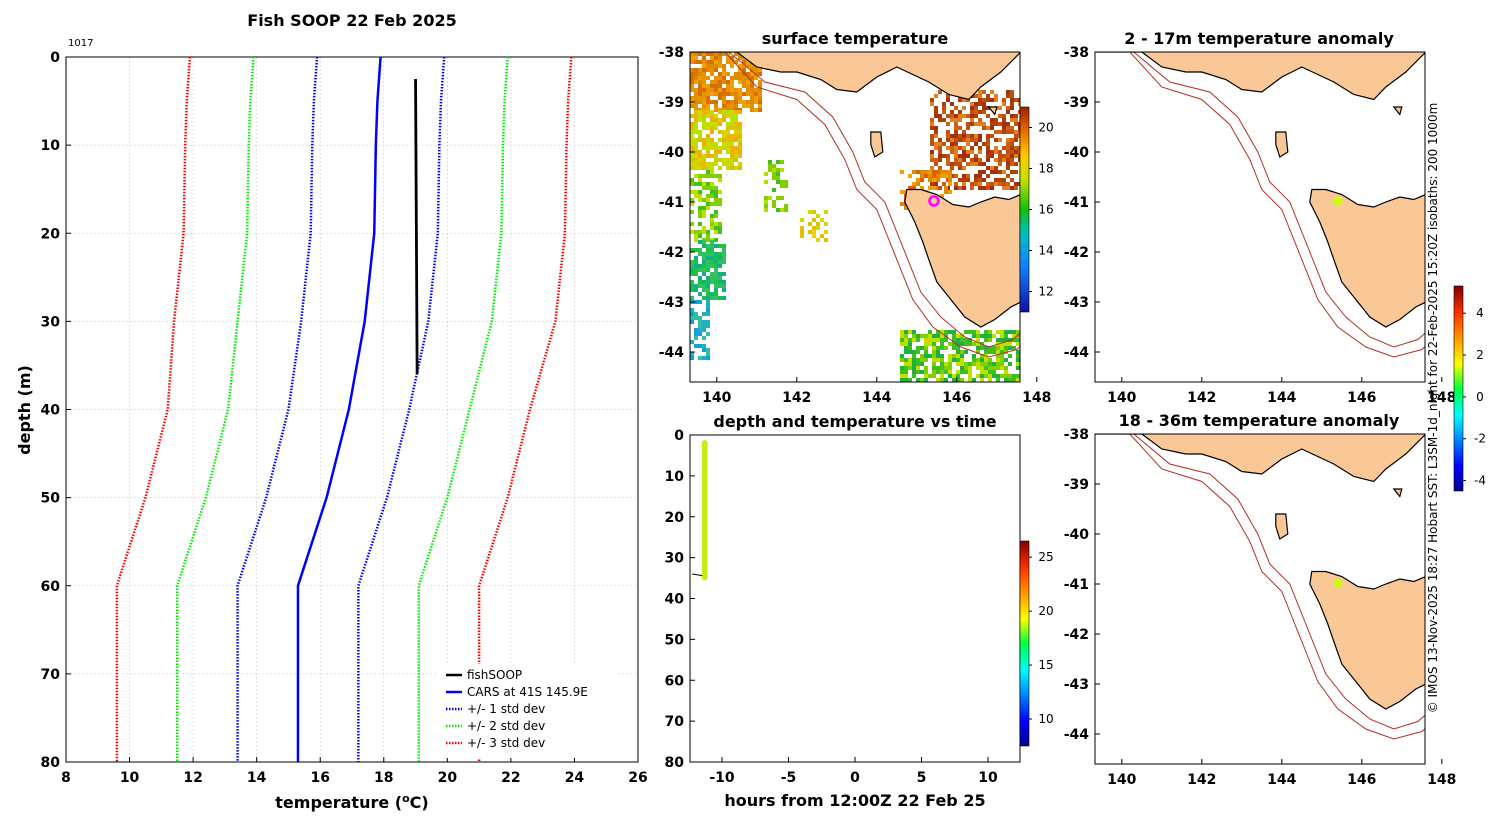  I want to click on profile-line-plus-1std, so click(401, 409).